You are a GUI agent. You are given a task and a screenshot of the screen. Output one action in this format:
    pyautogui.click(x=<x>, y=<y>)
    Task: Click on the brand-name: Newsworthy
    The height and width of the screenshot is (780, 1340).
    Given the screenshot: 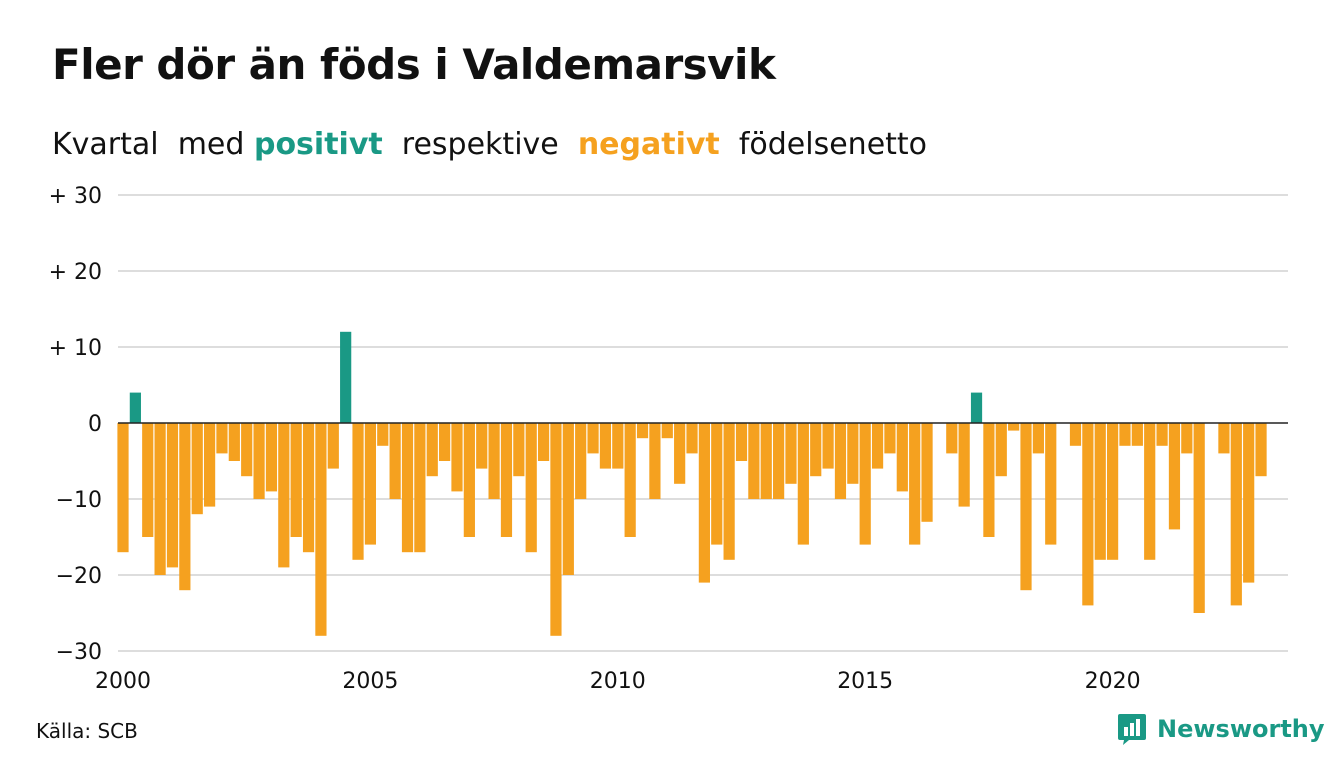 What is the action you would take?
    pyautogui.click(x=1241, y=729)
    